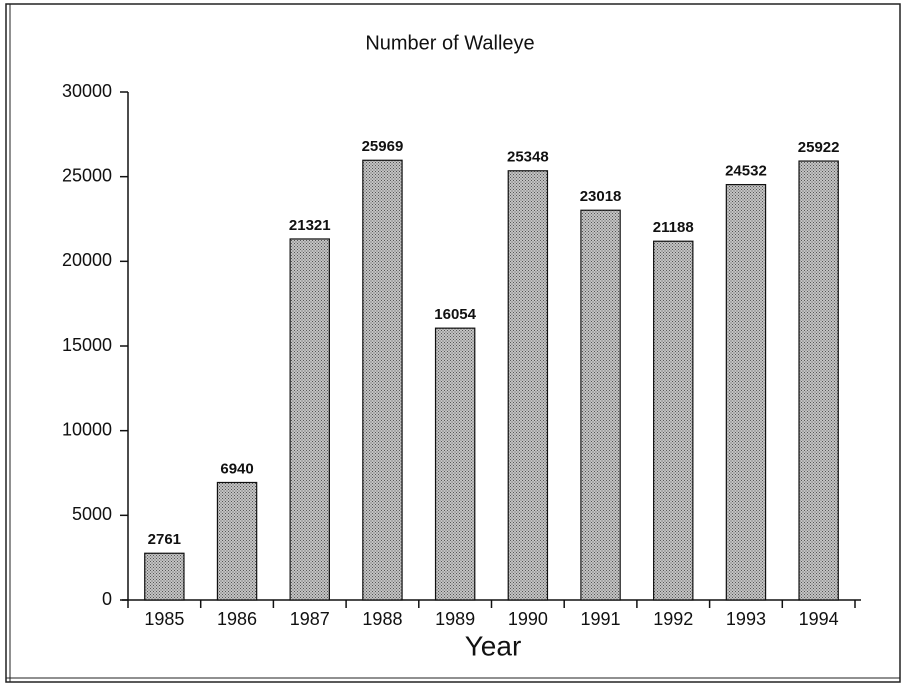 The height and width of the screenshot is (689, 906). I want to click on y-tick-label: 20000, so click(87, 260).